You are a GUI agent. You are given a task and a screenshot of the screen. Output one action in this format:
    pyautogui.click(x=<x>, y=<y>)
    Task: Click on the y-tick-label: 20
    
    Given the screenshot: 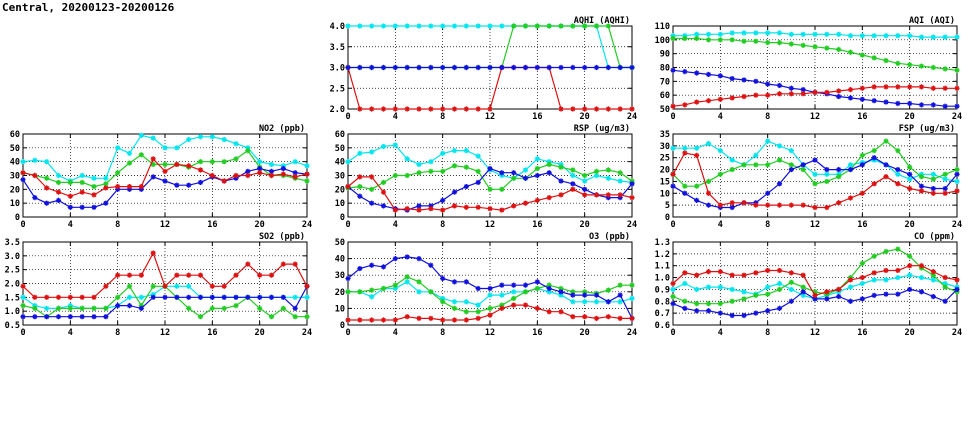 What is the action you would take?
    pyautogui.click(x=665, y=171)
    